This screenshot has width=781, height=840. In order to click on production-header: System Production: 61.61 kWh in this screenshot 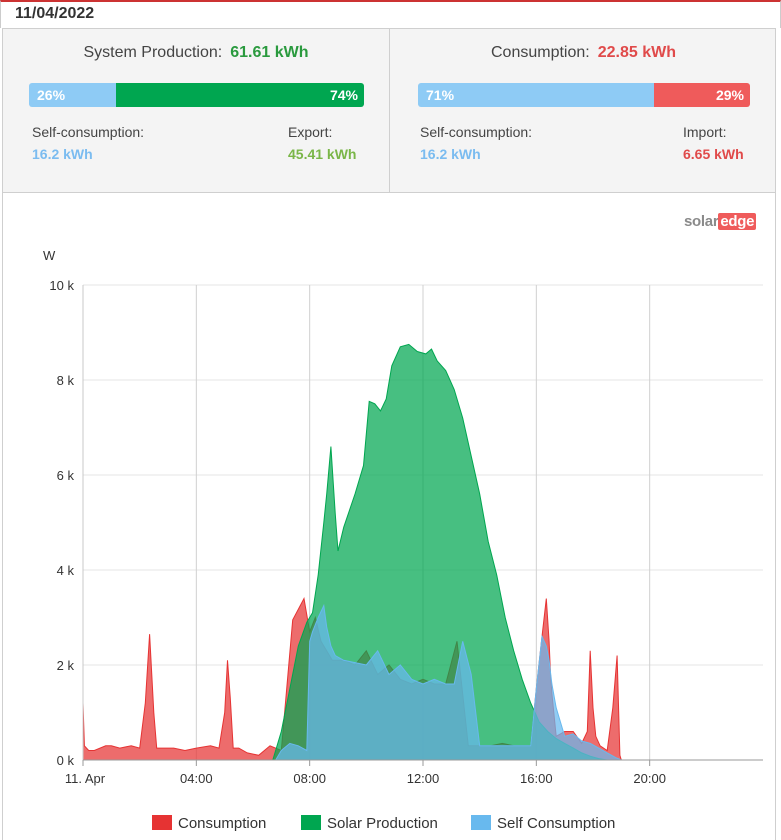, I will do `click(196, 53)`.